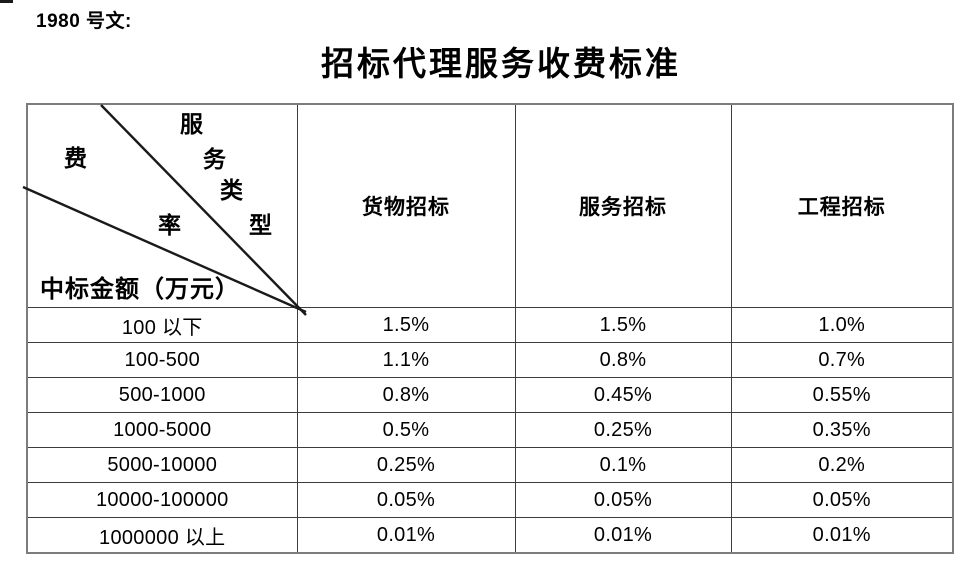  Describe the element at coordinates (214, 159) in the screenshot. I see `corner-service-type-char-2: 务` at that location.